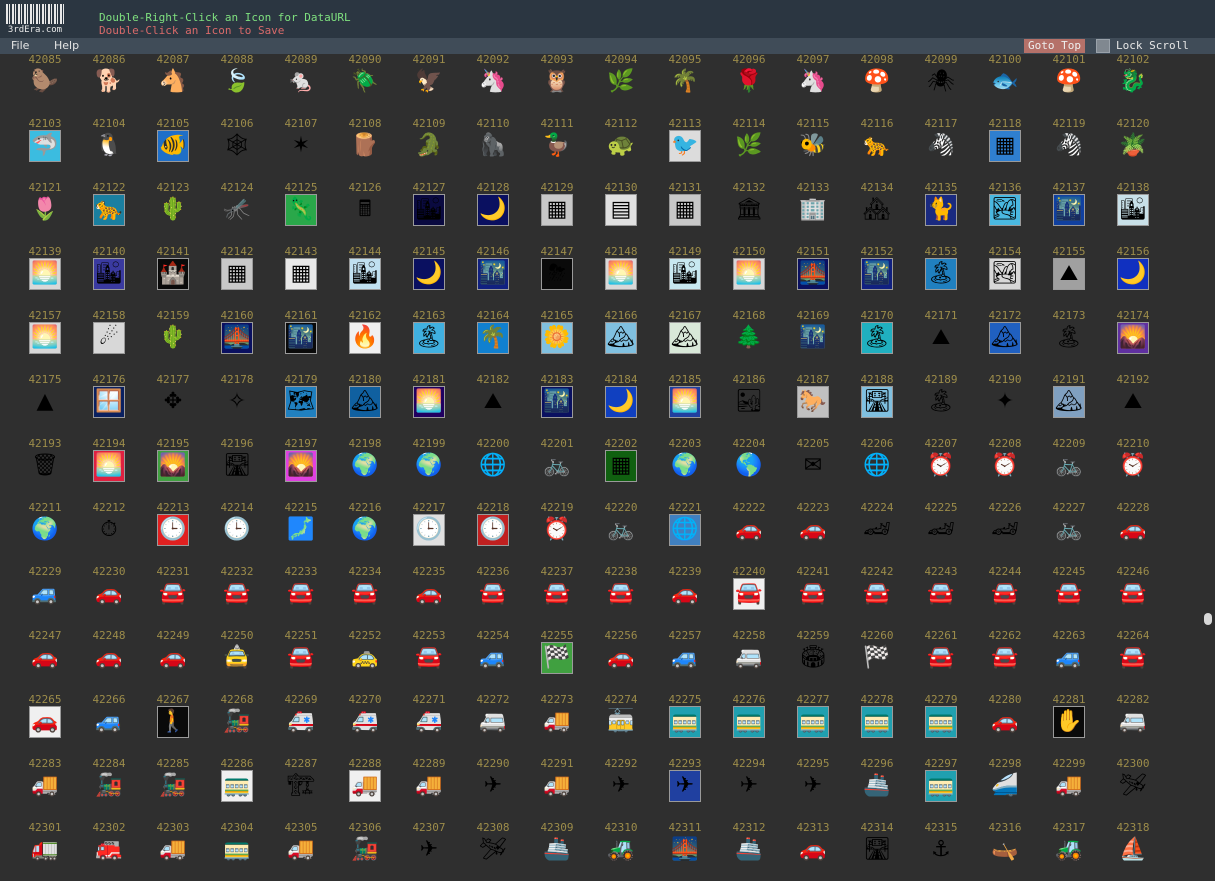  I want to click on clipart-icon: 🚂, so click(237, 721).